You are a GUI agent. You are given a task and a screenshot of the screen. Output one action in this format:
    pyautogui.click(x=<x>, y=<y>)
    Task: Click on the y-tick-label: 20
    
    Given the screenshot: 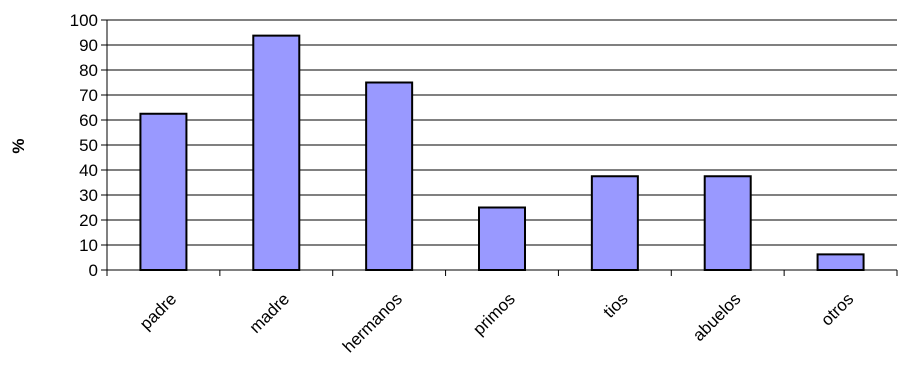 What is the action you would take?
    pyautogui.click(x=88, y=220)
    